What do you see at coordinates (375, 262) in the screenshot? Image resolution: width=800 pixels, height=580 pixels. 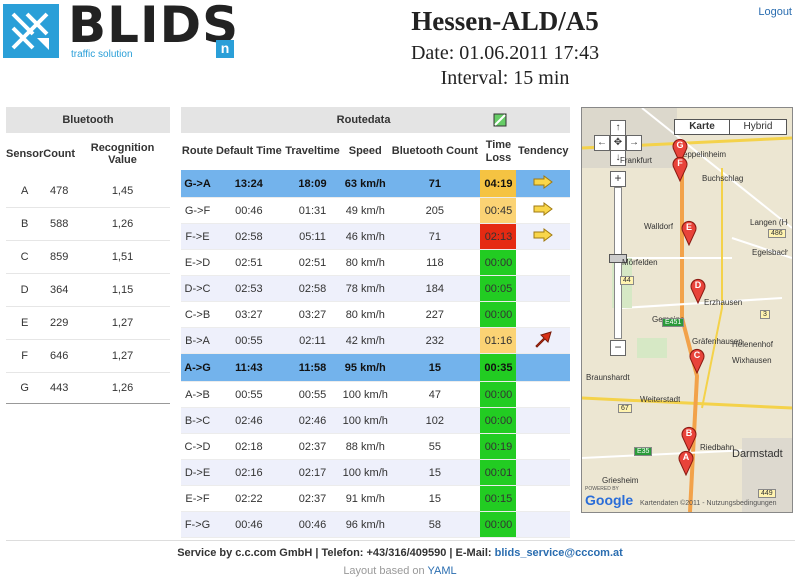 I see `table-row: E->D 02:51 02:51 80 km/h 118 00:00` at bounding box center [375, 262].